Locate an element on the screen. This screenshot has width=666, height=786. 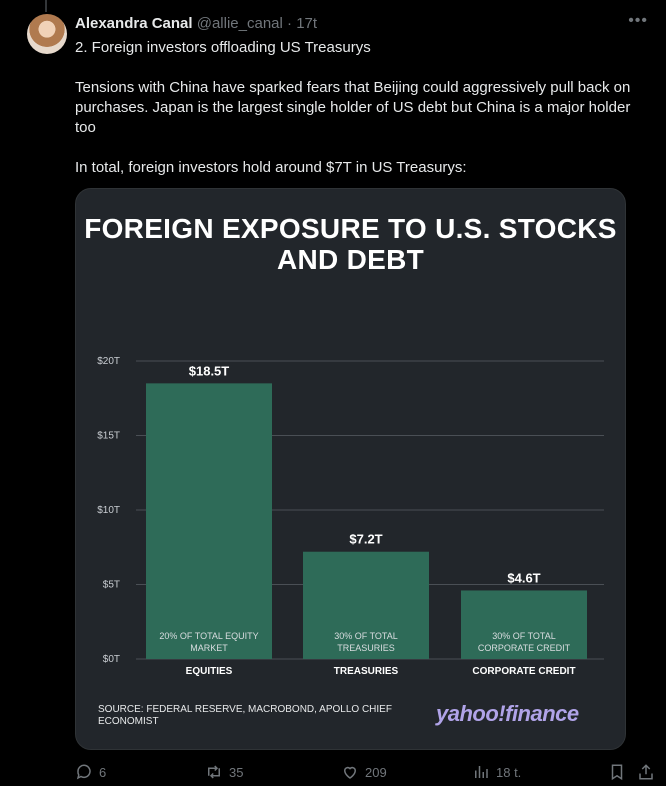
reply-button: 6 is located at coordinates (90, 772).